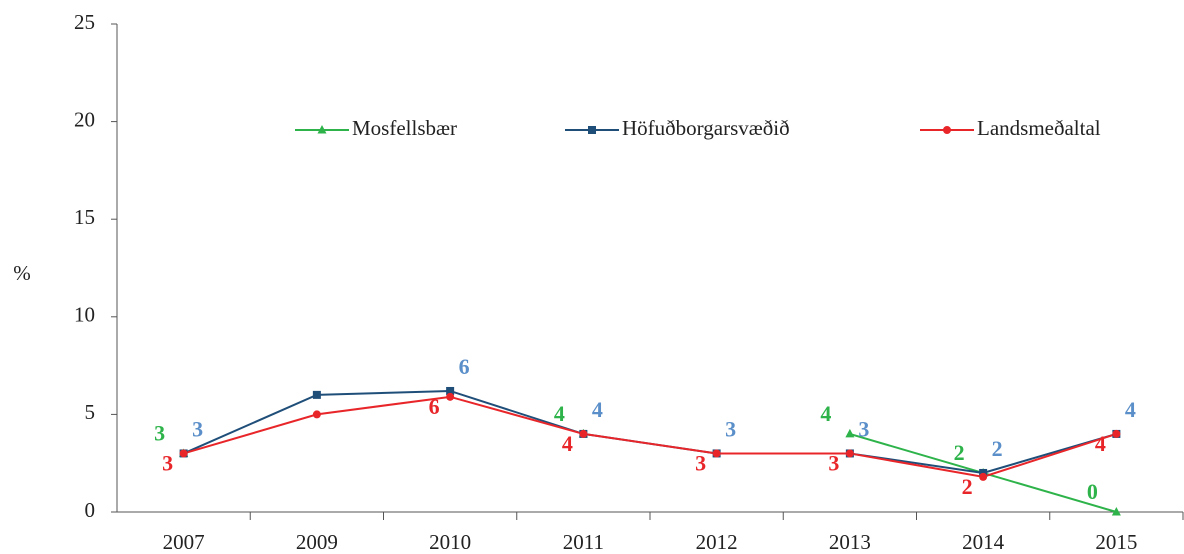 This screenshot has height=554, width=1184. I want to click on legend-label: Landsmeðaltal, so click(1039, 128).